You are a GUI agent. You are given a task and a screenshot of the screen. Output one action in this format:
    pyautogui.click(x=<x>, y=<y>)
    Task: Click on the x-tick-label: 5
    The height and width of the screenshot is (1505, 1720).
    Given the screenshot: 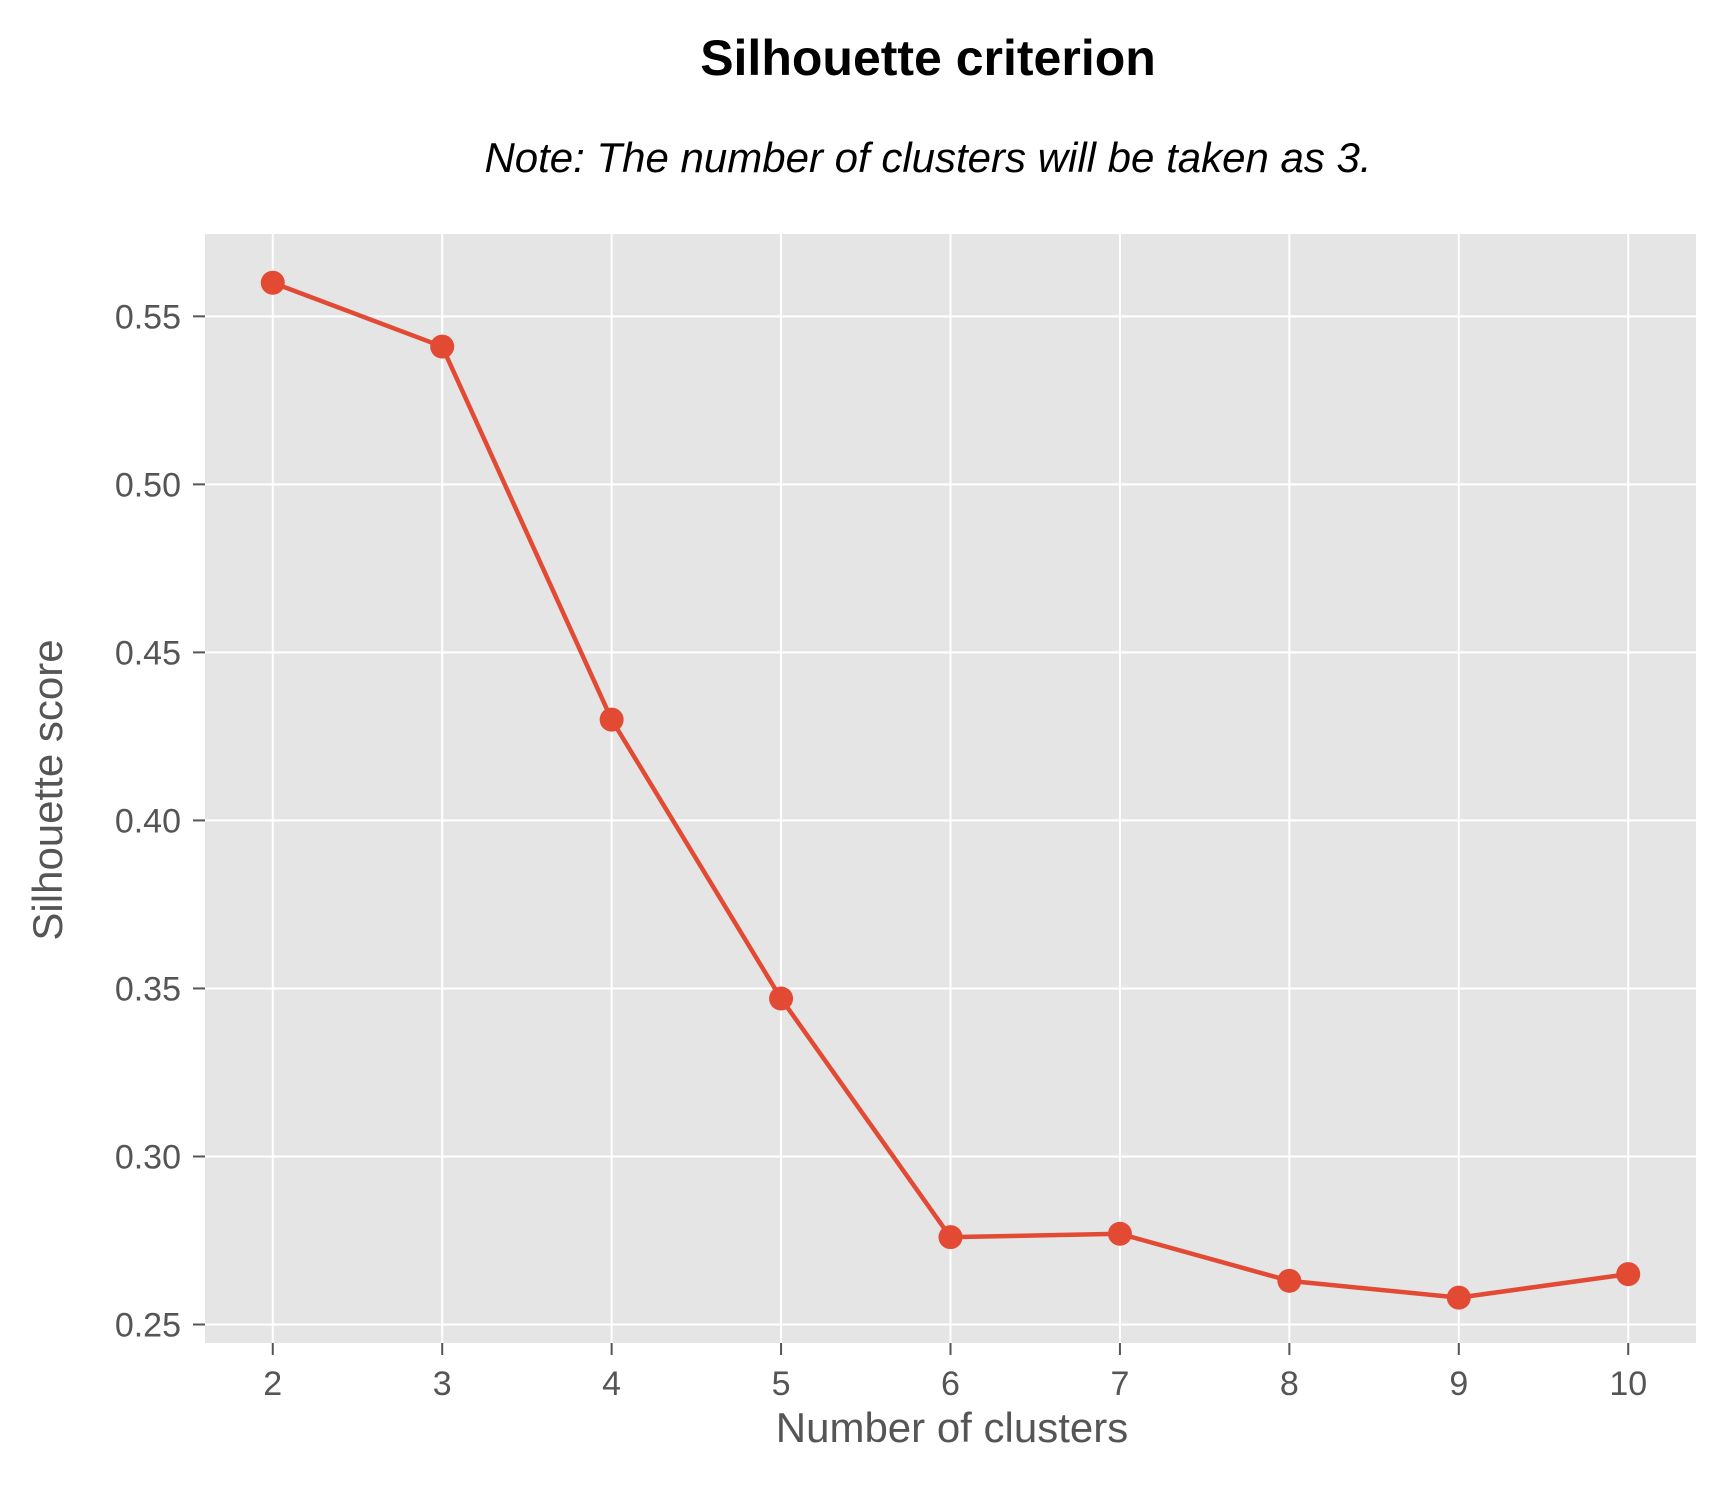 What is the action you would take?
    pyautogui.click(x=781, y=1384)
    